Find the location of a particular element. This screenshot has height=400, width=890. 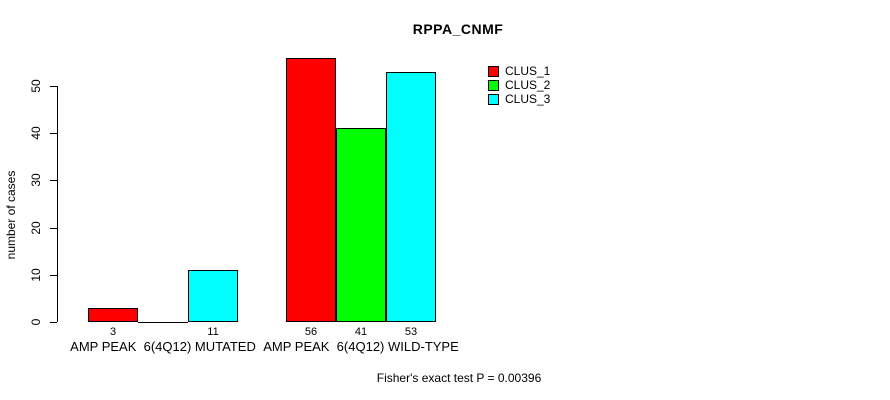

bar-clus-1-group2 is located at coordinates (311, 190).